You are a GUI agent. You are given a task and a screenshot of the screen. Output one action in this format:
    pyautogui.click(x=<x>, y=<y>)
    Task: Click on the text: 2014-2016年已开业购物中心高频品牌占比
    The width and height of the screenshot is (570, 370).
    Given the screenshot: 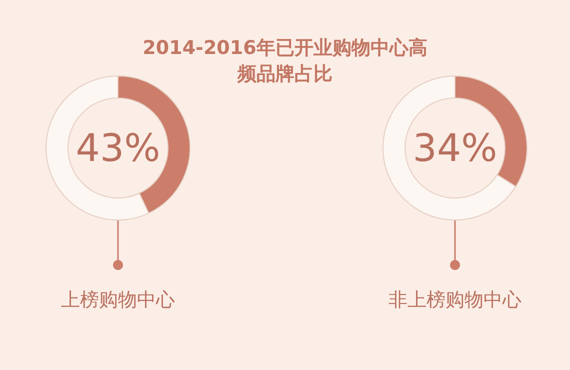 What is the action you would take?
    pyautogui.click(x=285, y=61)
    